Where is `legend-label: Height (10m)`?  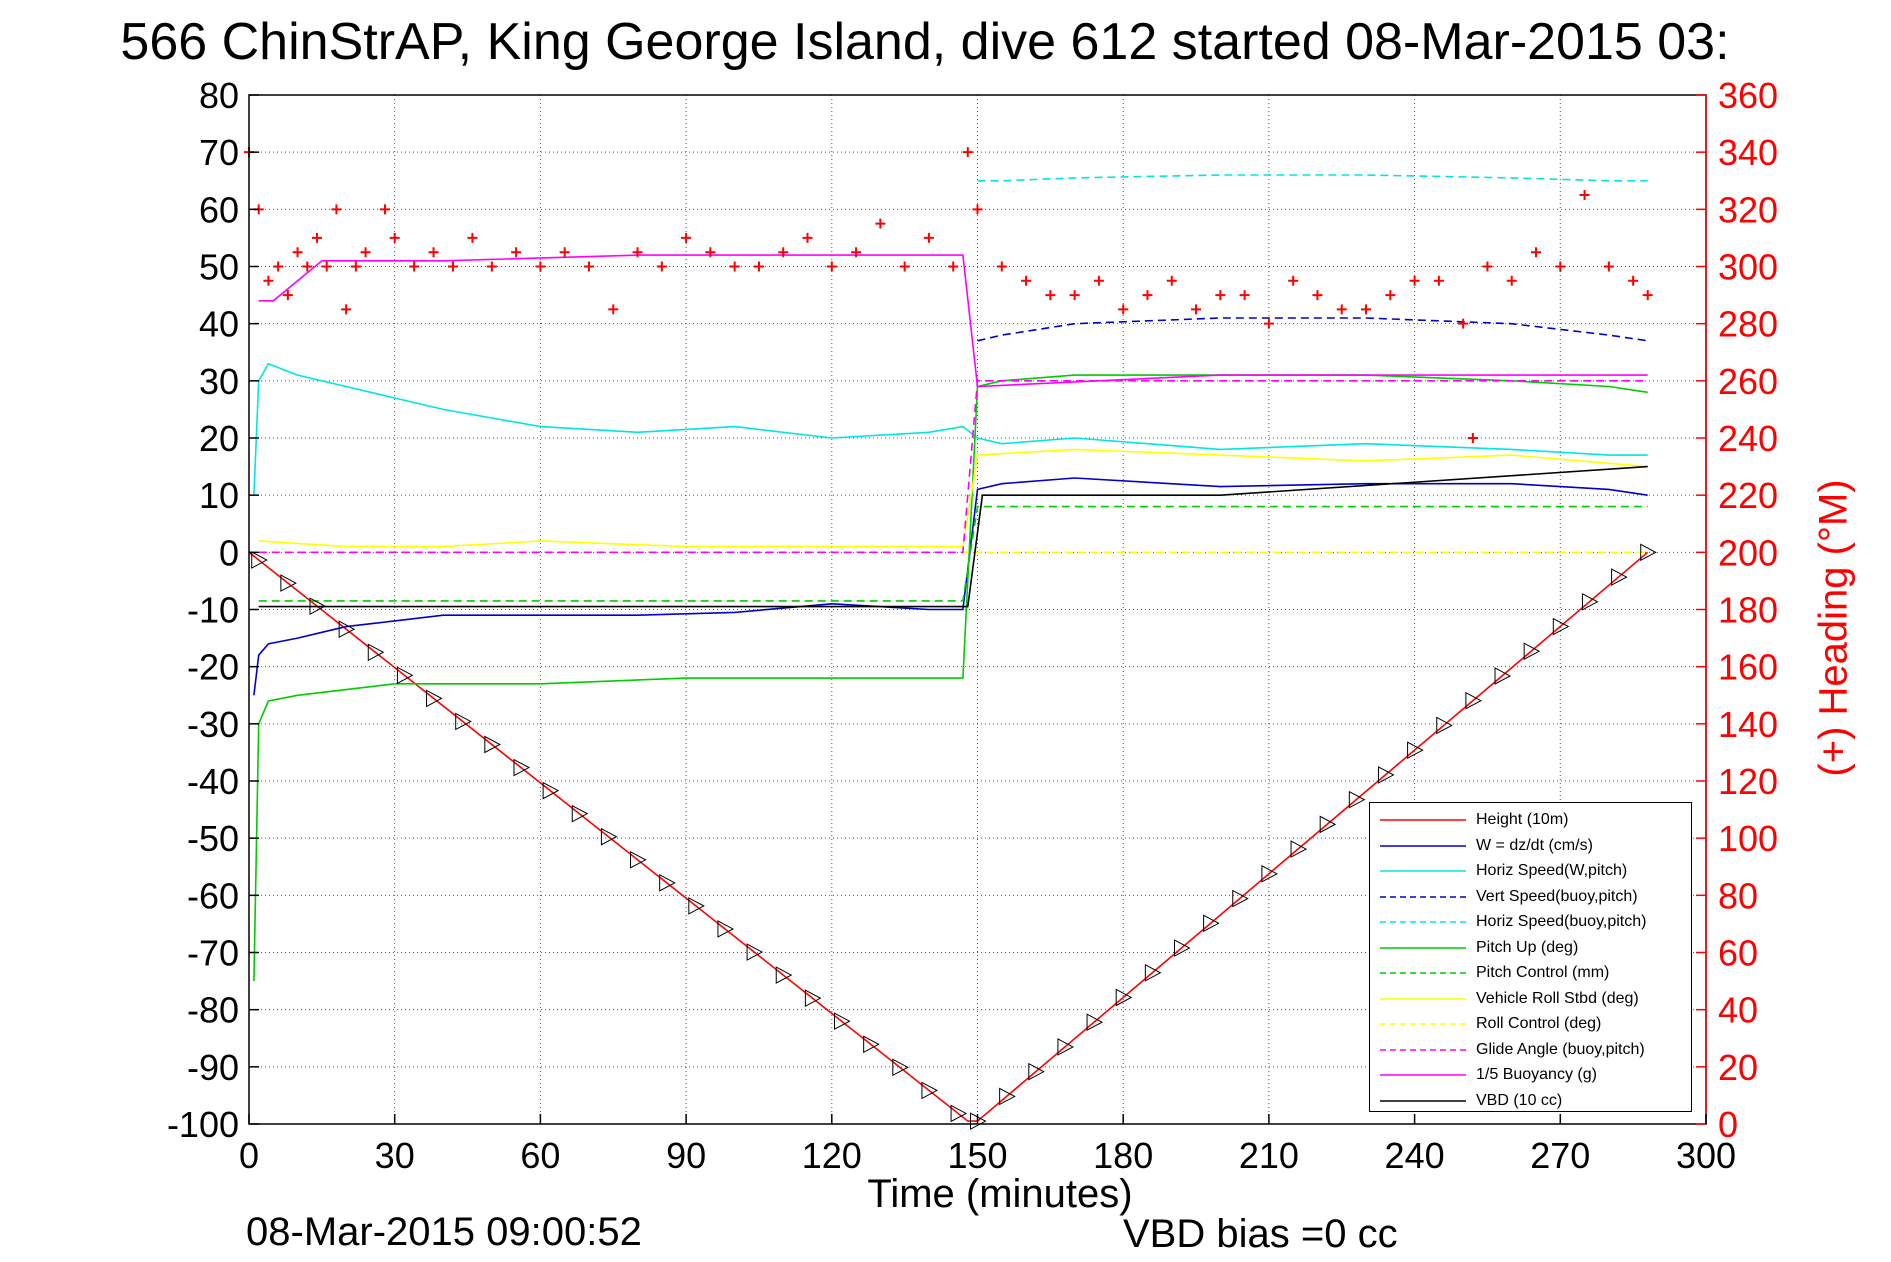
legend-label: Height (10m) is located at coordinates (1522, 819).